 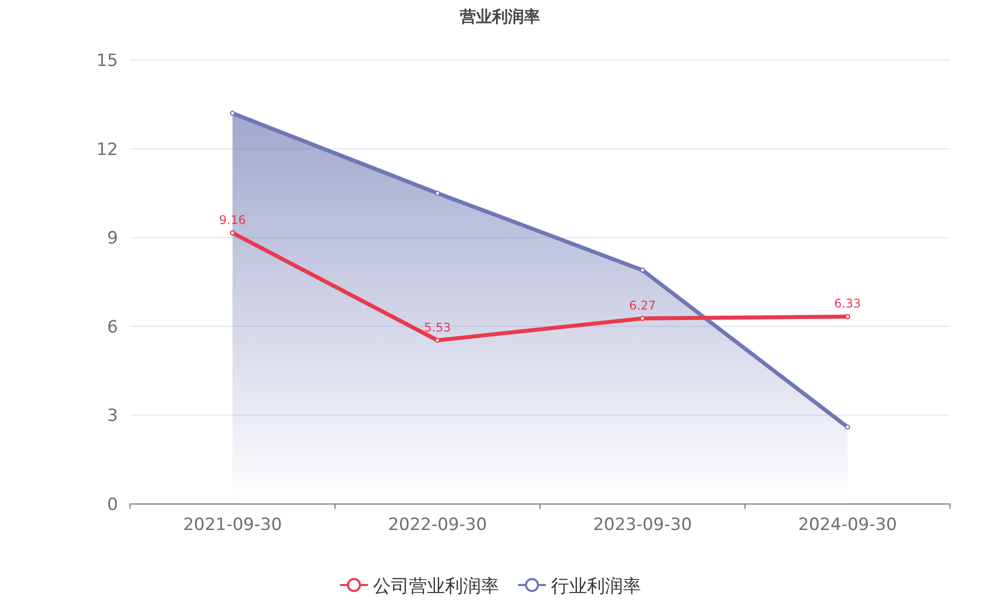 What do you see at coordinates (596, 586) in the screenshot?
I see `legend-label: 行业利润率` at bounding box center [596, 586].